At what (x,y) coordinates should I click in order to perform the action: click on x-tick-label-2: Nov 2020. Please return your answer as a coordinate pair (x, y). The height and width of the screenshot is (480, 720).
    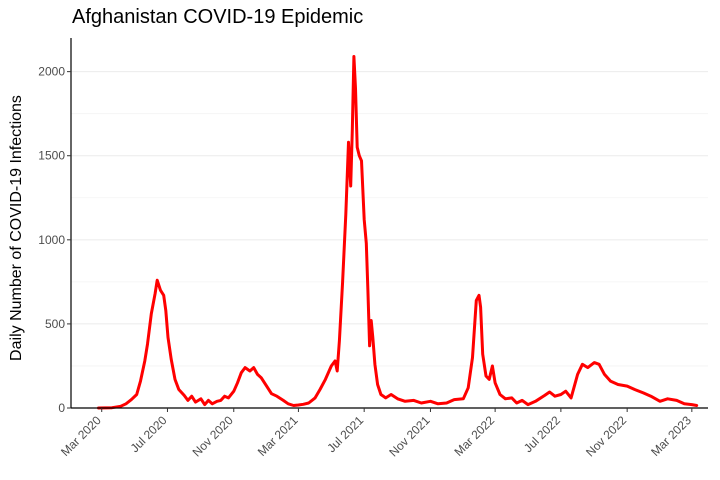
    Looking at the image, I should click on (213, 436).